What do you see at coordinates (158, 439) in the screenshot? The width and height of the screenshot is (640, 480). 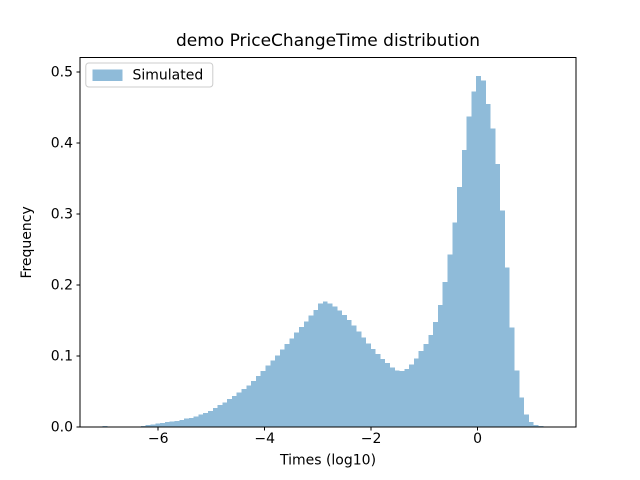 I see `x-tick-label: −6` at bounding box center [158, 439].